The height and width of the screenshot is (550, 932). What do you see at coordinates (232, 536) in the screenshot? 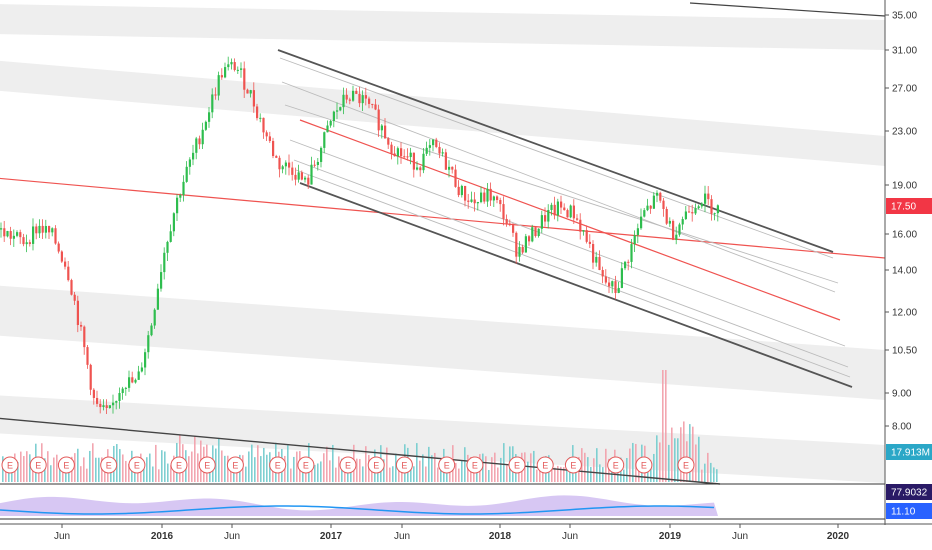
I see `x-tick-label: Jun` at bounding box center [232, 536].